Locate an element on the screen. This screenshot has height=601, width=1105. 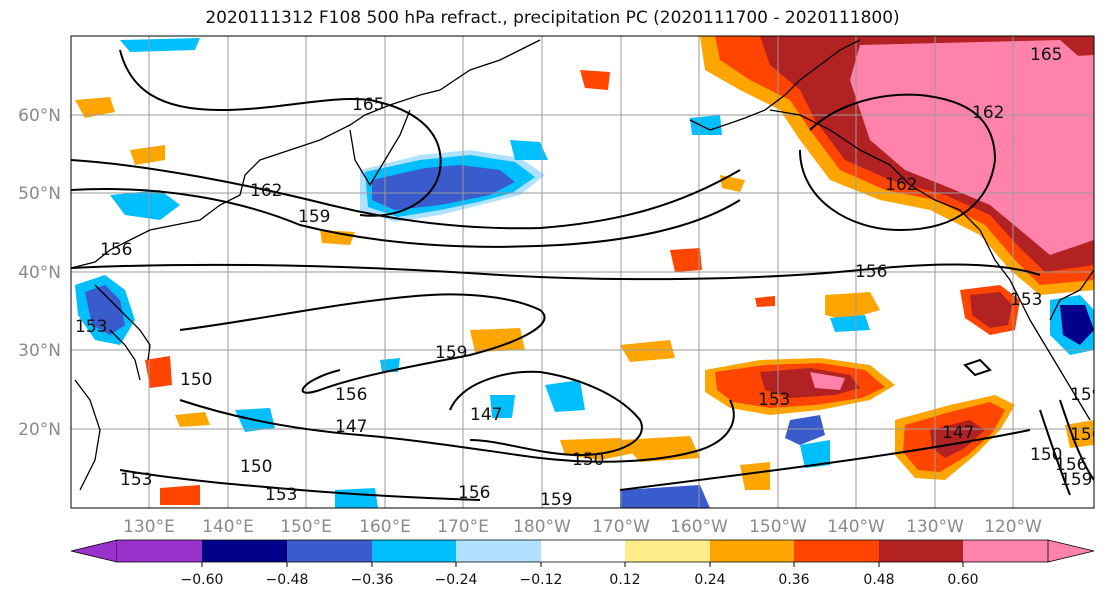
colorbar-tick-label: −0.24 is located at coordinates (456, 580).